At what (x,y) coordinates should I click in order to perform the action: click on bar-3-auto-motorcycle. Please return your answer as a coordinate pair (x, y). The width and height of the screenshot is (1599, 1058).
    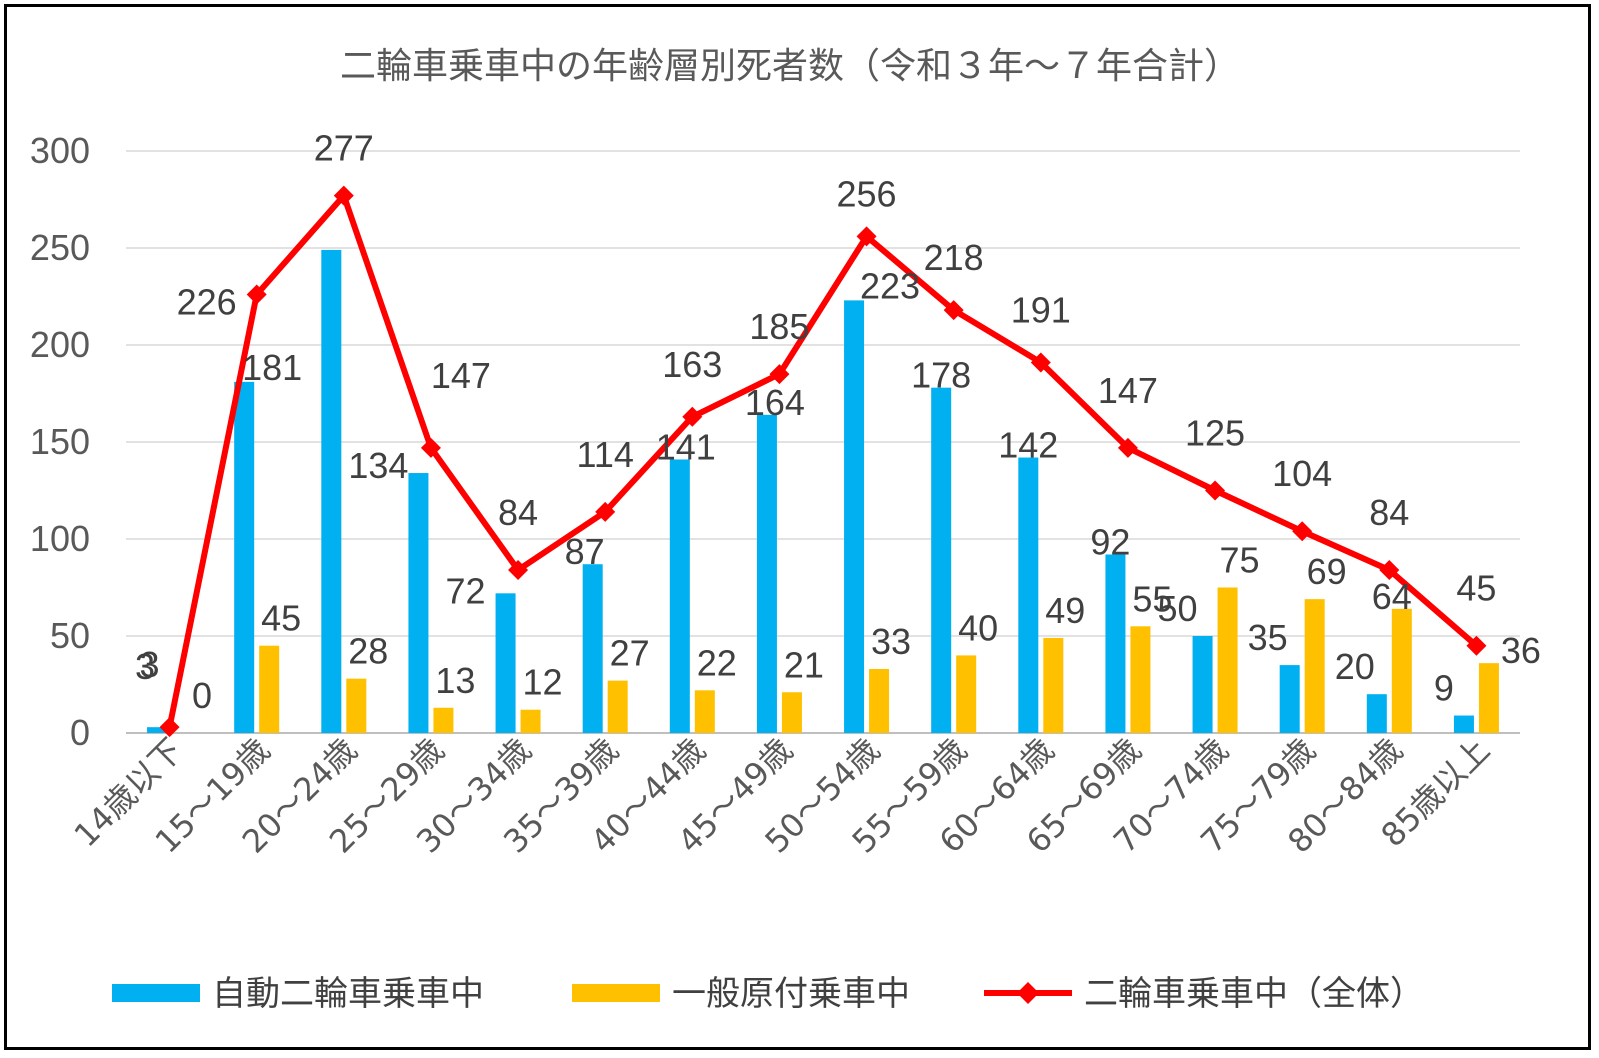
    Looking at the image, I should click on (418, 603).